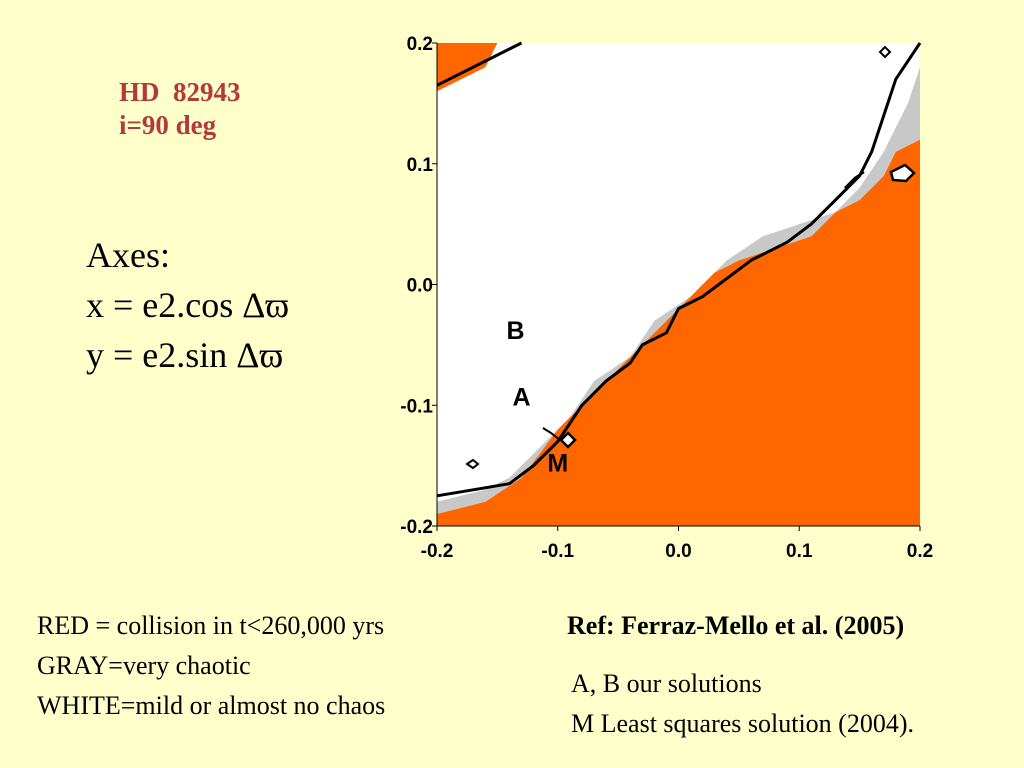 The height and width of the screenshot is (768, 1024). What do you see at coordinates (420, 165) in the screenshot?
I see `y-tick-label-3: 0.1` at bounding box center [420, 165].